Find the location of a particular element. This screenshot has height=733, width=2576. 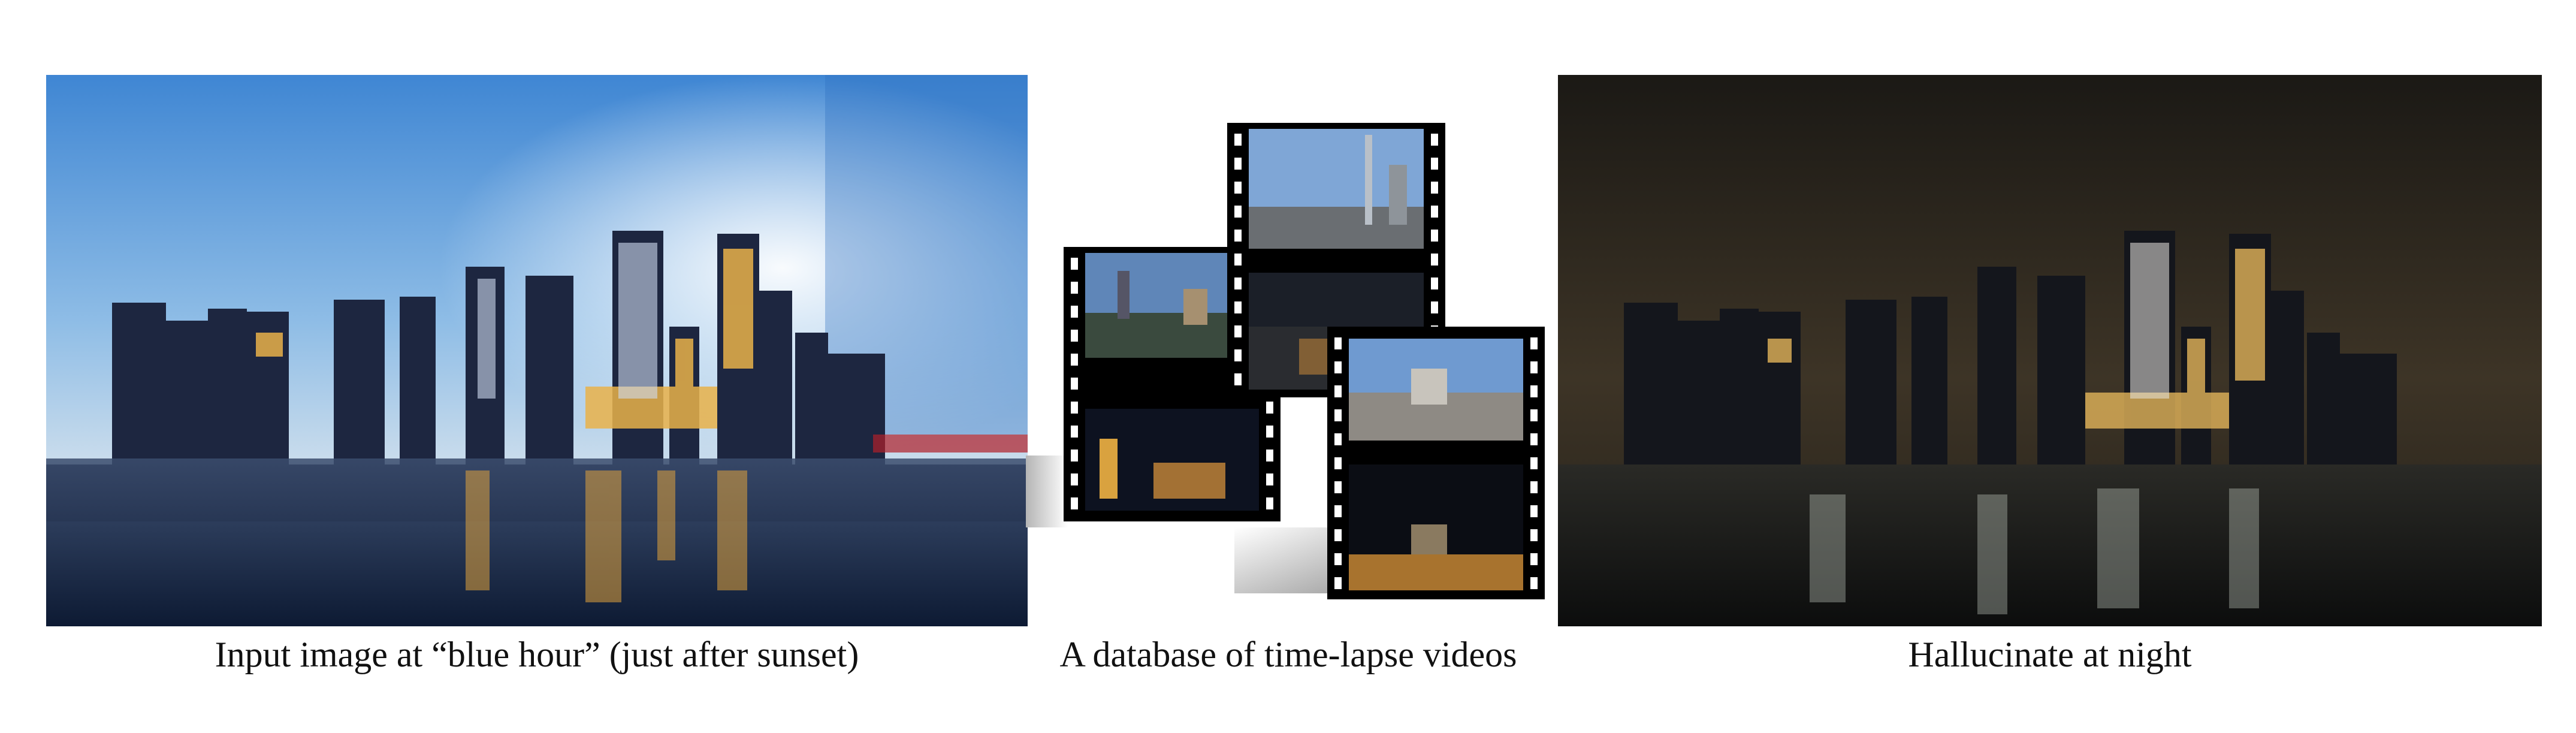

output-caption: Hallucinate at night is located at coordinates (2050, 654).